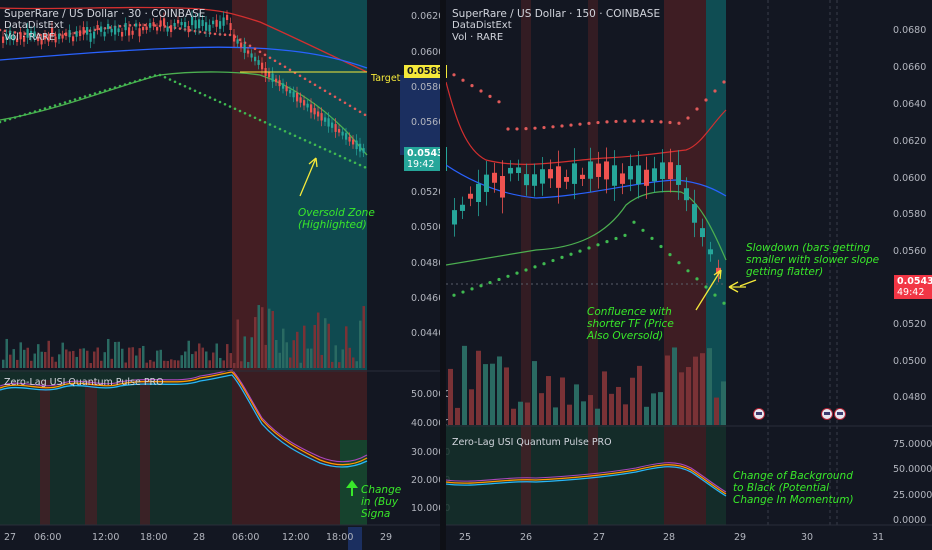  What do you see at coordinates (878, 537) in the screenshot?
I see `right-time-label: 31` at bounding box center [878, 537].